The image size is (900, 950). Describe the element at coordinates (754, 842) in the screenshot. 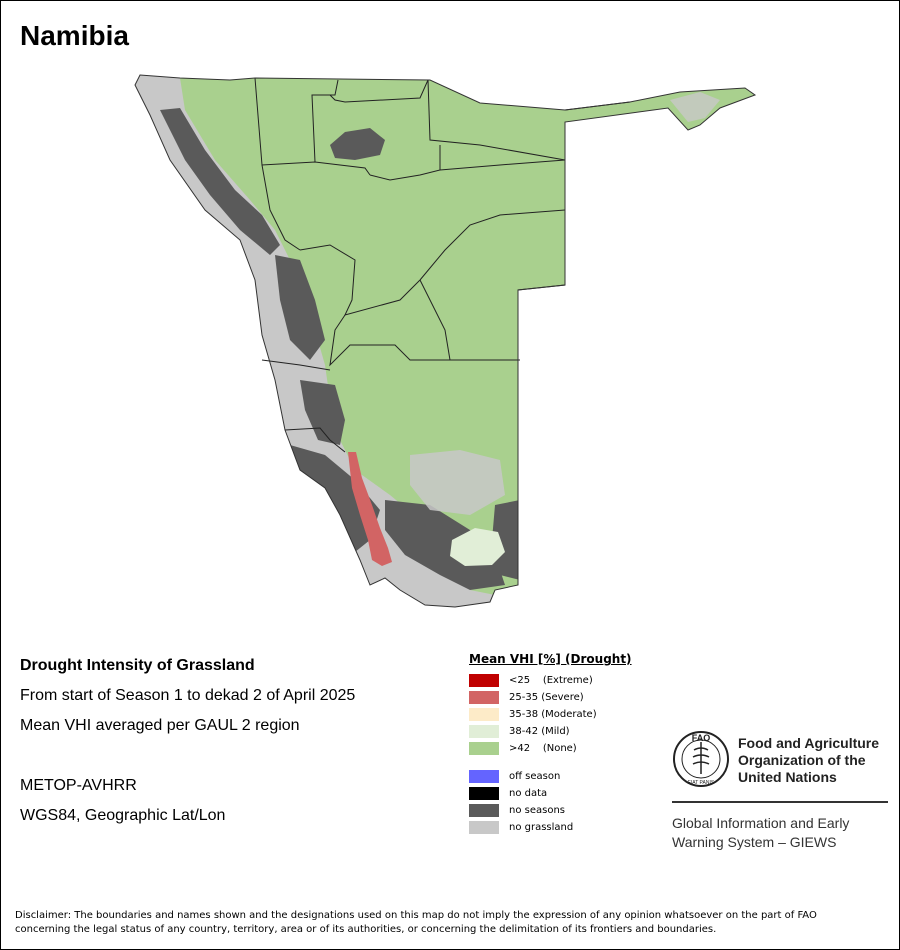

I see `giews-line2: Warning System – GIEWS` at that location.